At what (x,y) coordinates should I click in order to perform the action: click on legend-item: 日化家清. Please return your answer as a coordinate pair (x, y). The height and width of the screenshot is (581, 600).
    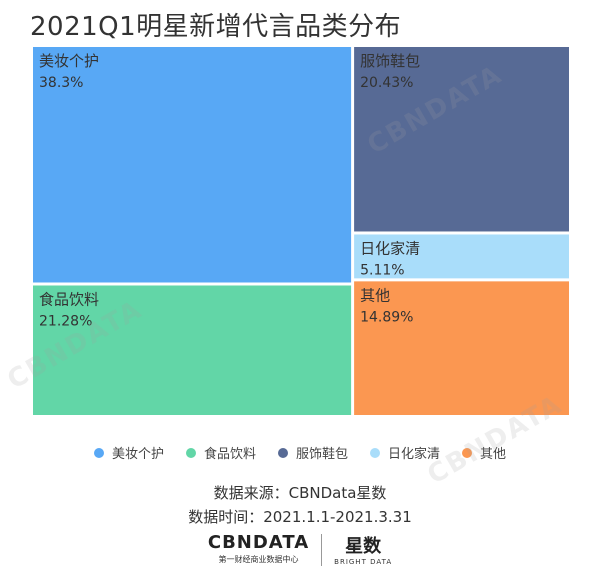
    Looking at the image, I should click on (405, 452).